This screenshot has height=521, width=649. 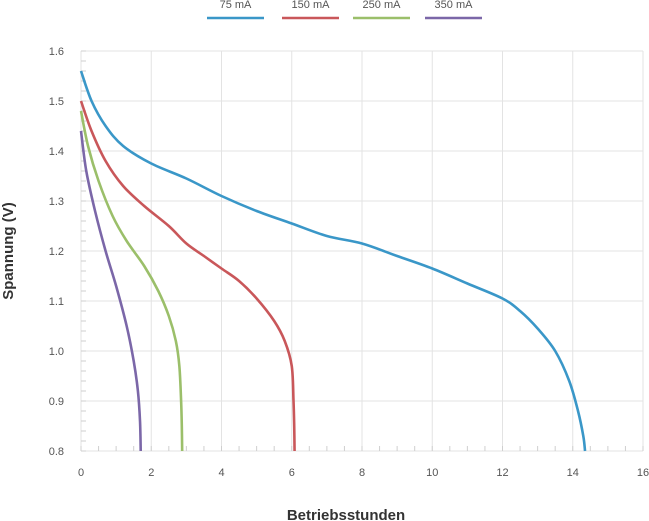 I want to click on y-axis-title: Spannung (V), so click(x=8, y=251).